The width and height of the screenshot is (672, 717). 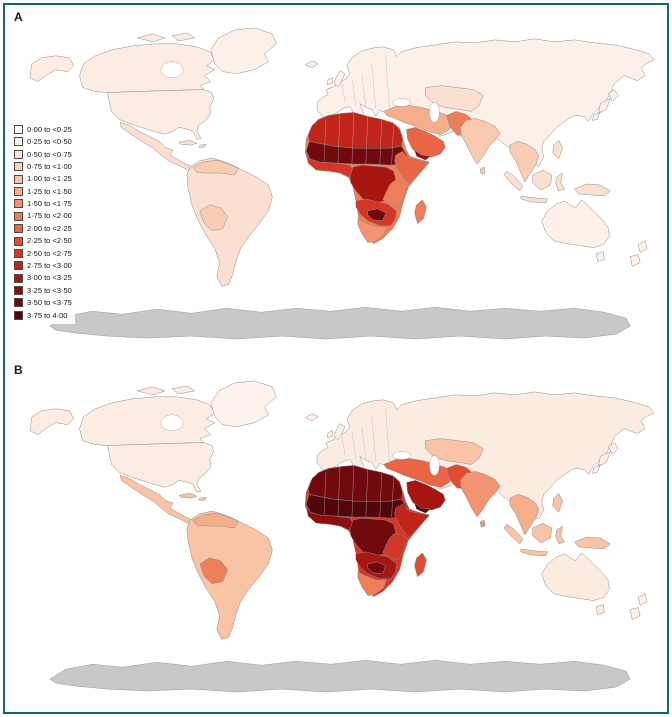 I want to click on legend-item: 0·50 to <0·75, so click(x=43, y=154).